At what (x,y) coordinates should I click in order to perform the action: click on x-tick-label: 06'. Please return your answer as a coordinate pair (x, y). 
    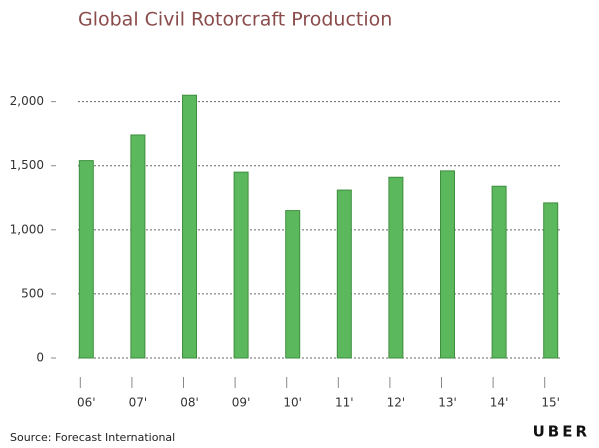
    Looking at the image, I should click on (86, 403).